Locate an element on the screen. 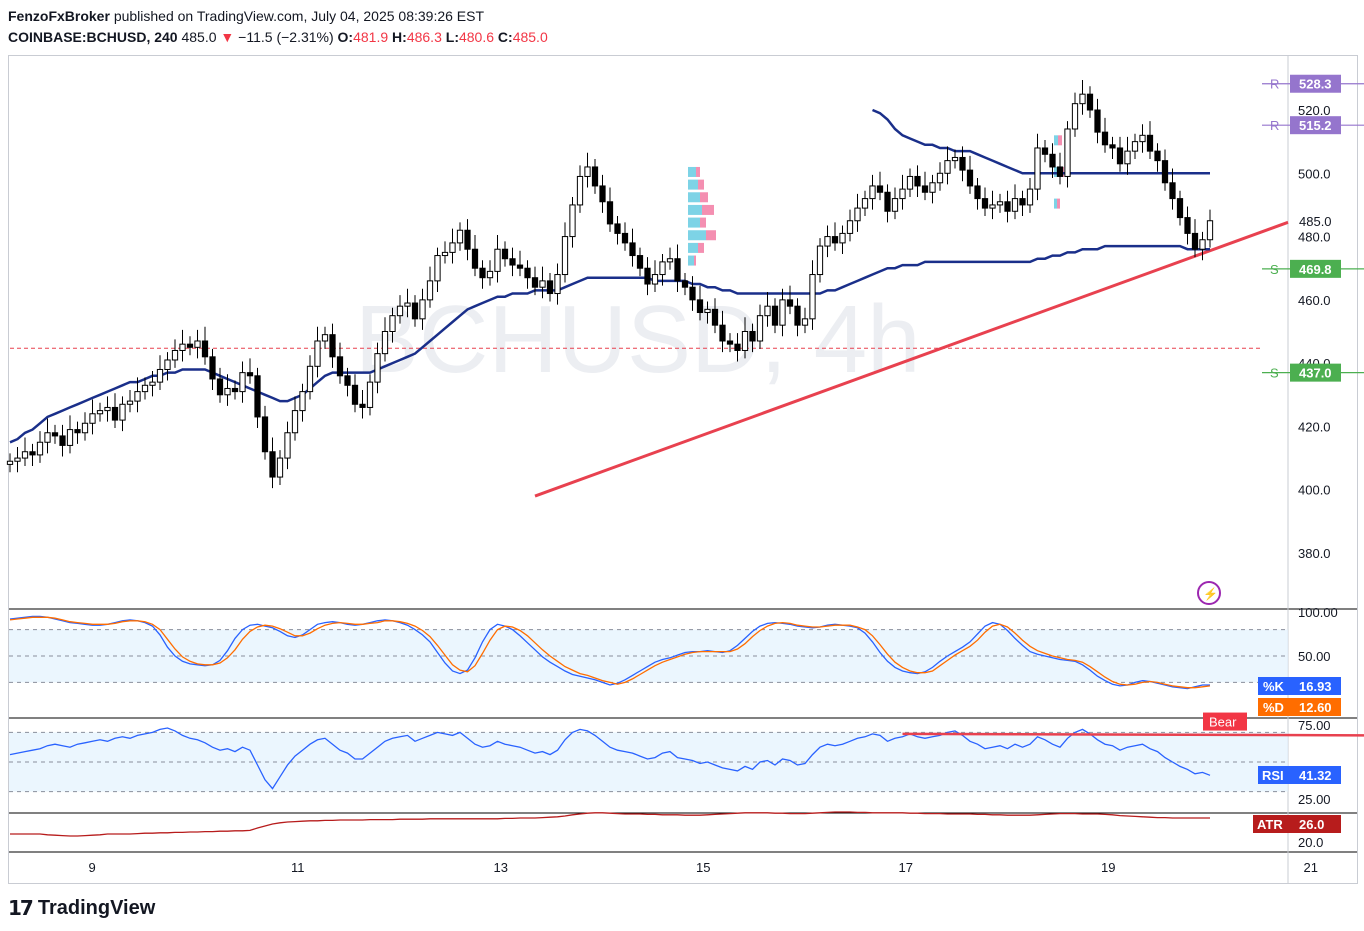 Image resolution: width=1364 pixels, height=931 pixels. price-tag-box is located at coordinates (1315, 221).